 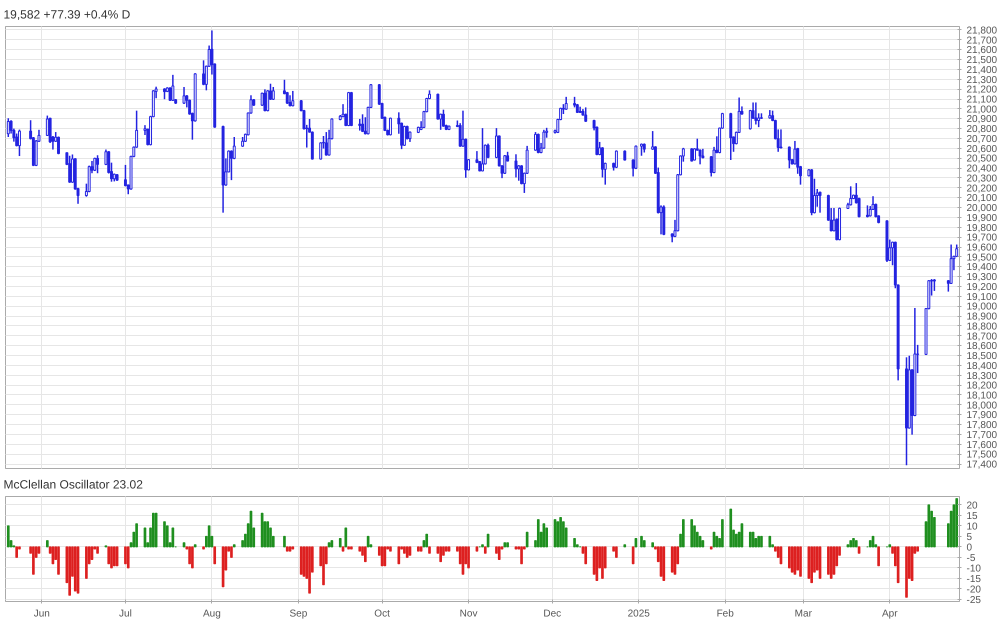 I want to click on y-tick-label: 5, so click(x=969, y=537).